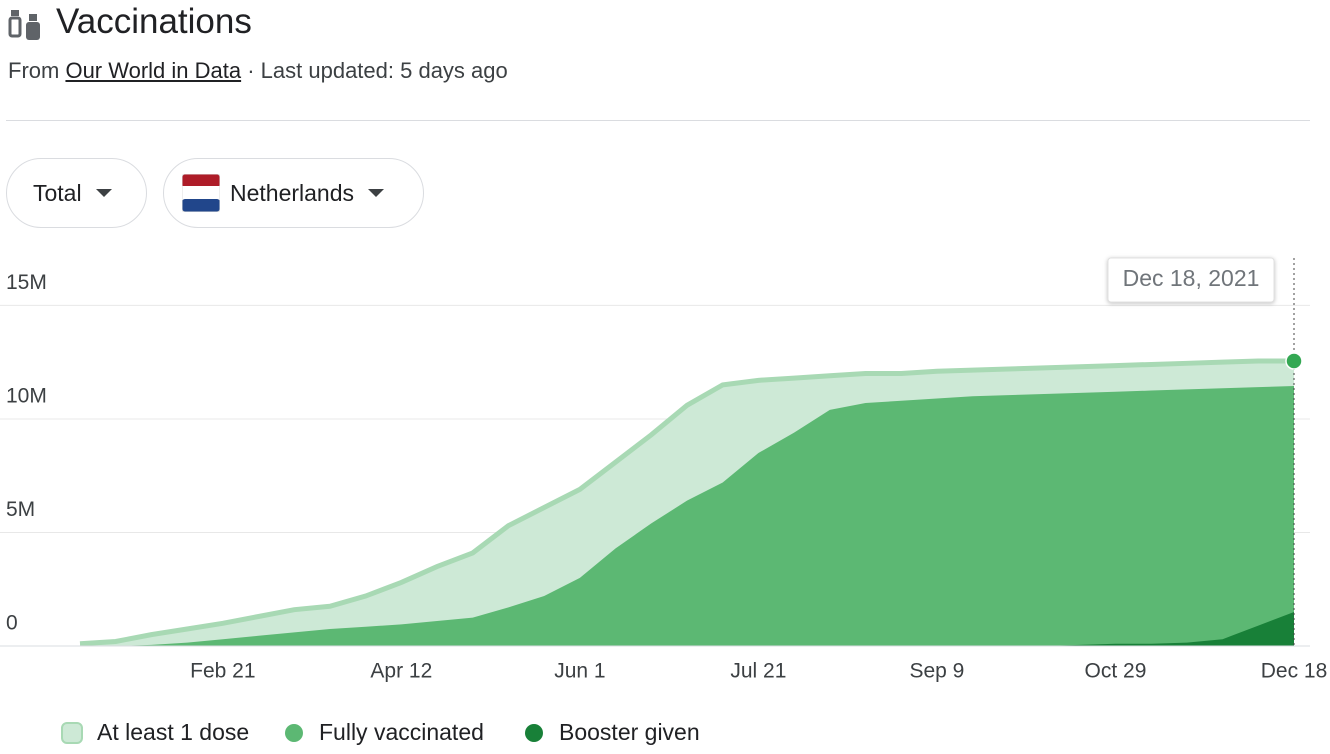 The image size is (1330, 754). I want to click on x-tick-label: Oct 29, so click(1116, 671).